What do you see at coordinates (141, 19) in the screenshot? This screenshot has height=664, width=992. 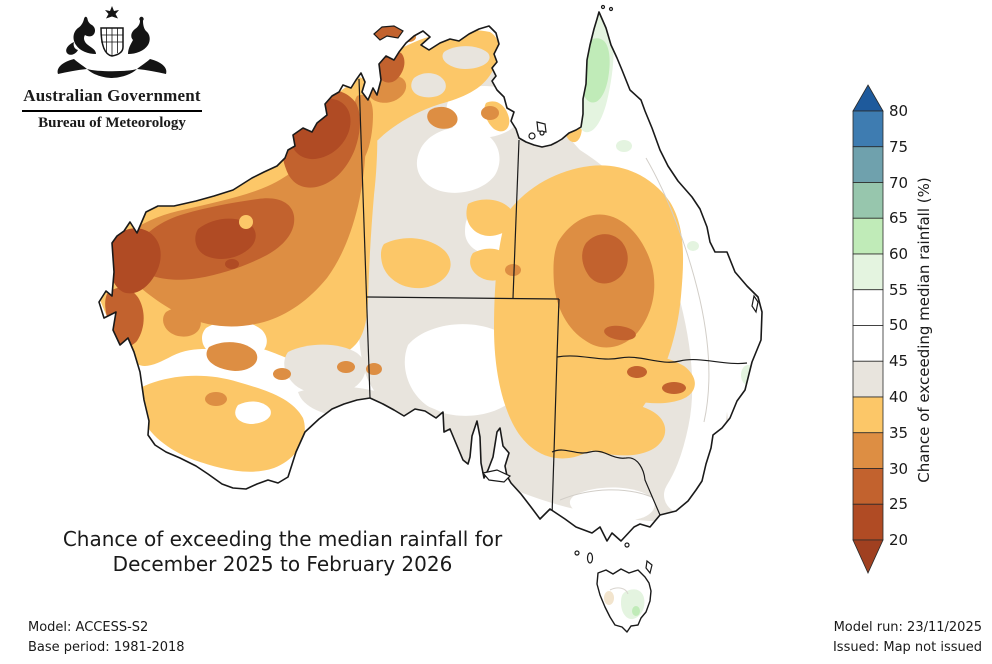 I see `crest-emu-head` at bounding box center [141, 19].